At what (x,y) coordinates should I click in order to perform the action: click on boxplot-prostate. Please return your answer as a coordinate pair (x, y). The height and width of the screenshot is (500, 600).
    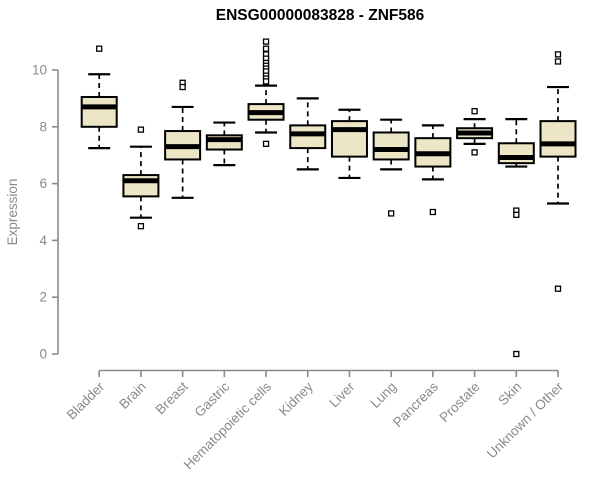
    Looking at the image, I should click on (475, 132).